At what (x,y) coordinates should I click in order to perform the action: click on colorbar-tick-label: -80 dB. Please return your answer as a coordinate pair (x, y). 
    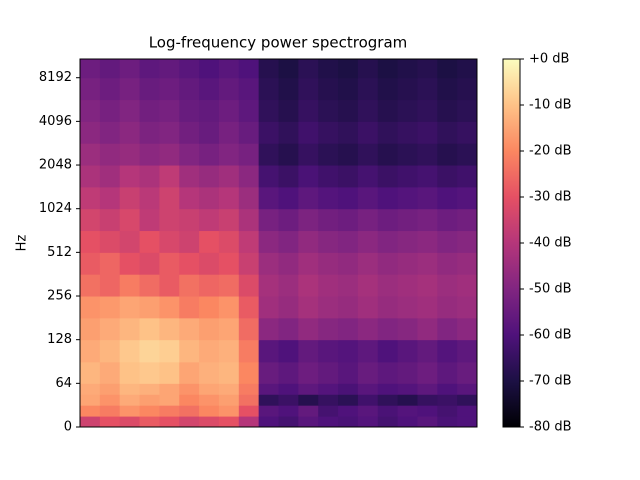
    Looking at the image, I should click on (550, 427).